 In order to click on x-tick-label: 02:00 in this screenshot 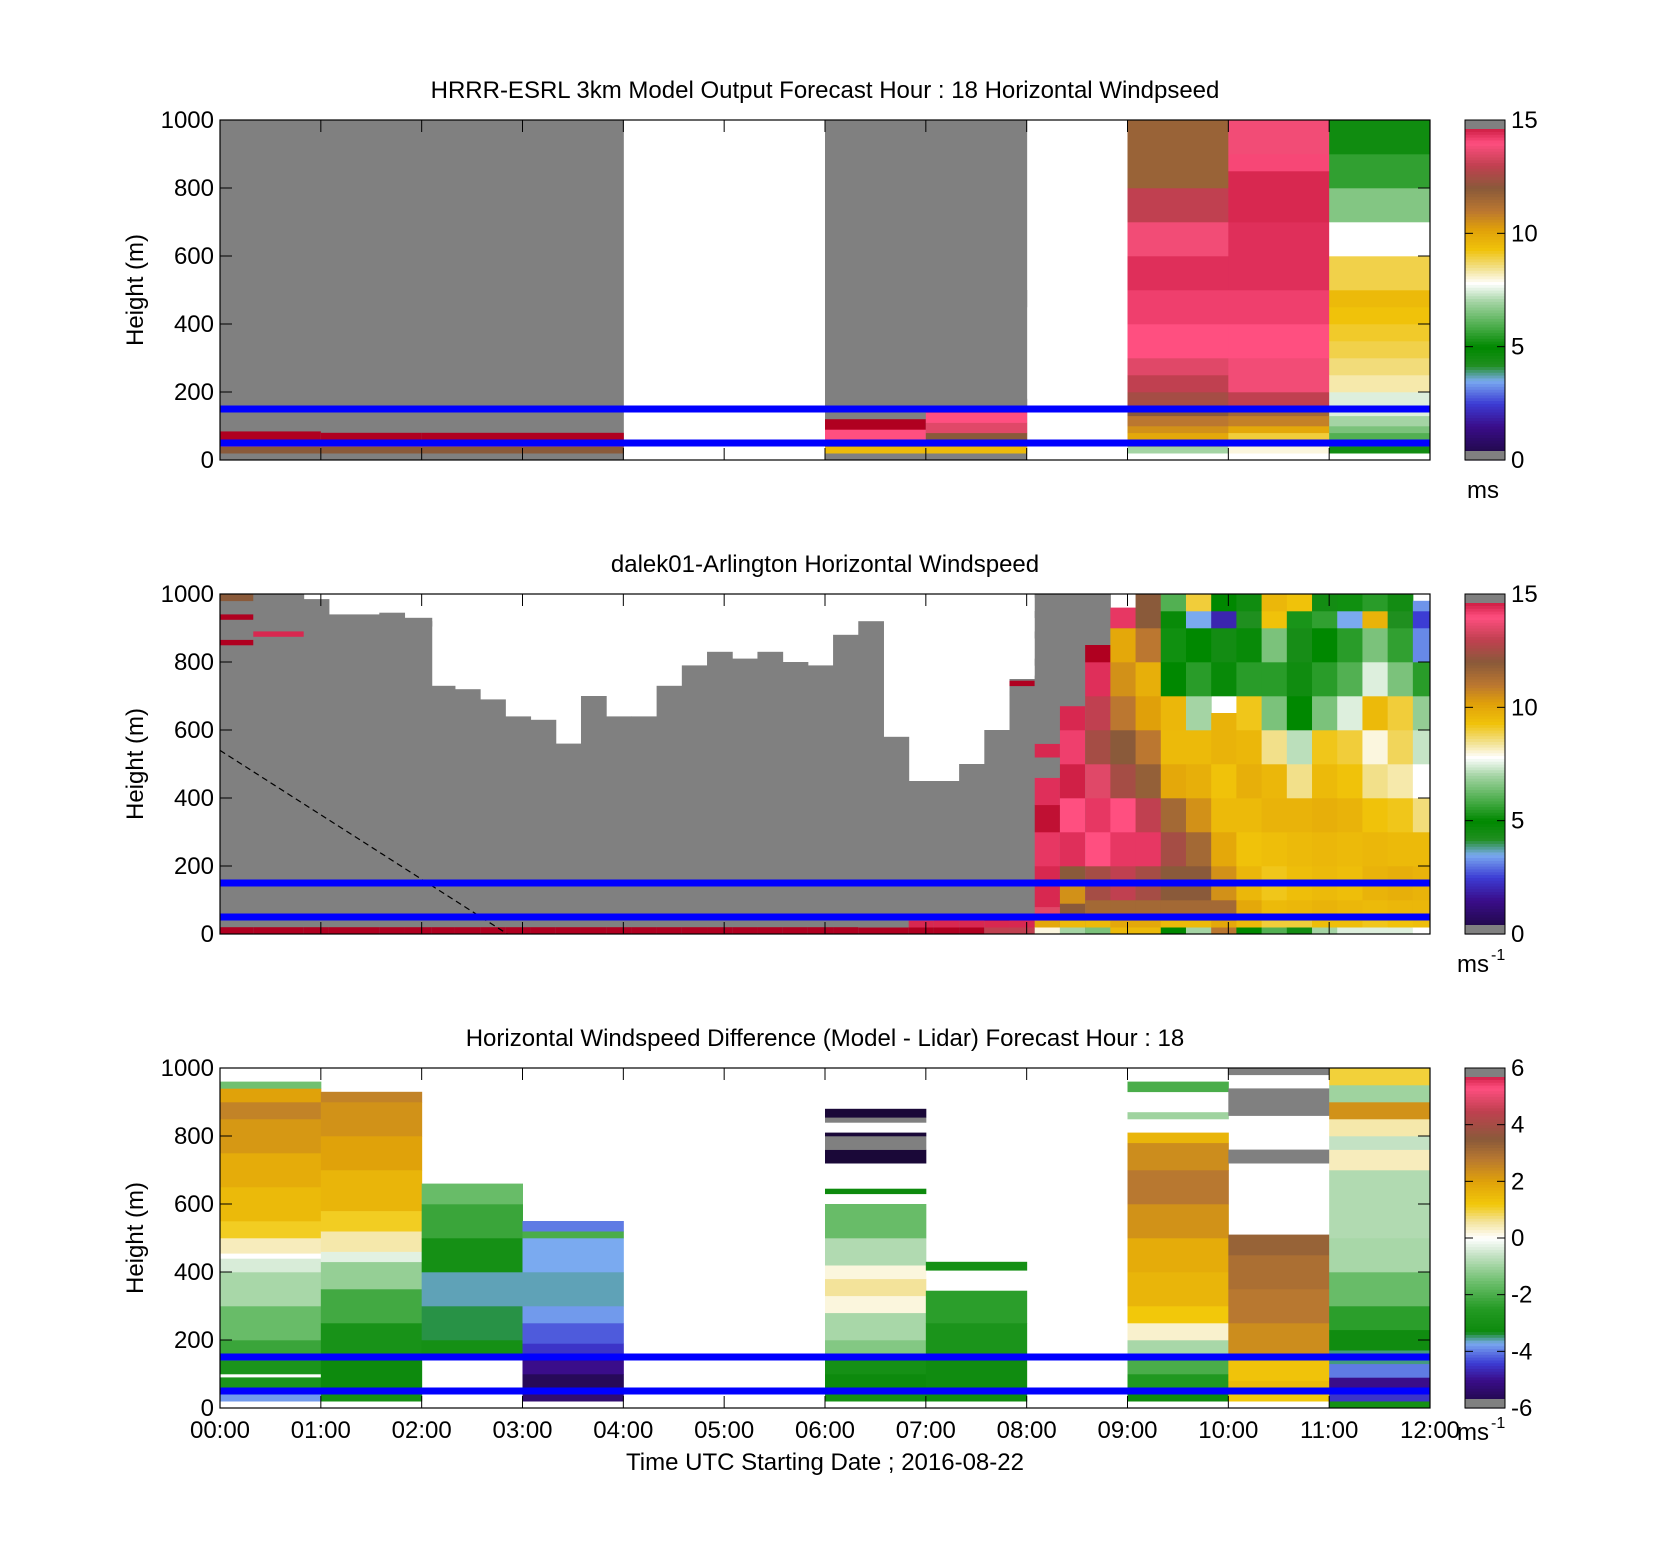, I will do `click(422, 1430)`.